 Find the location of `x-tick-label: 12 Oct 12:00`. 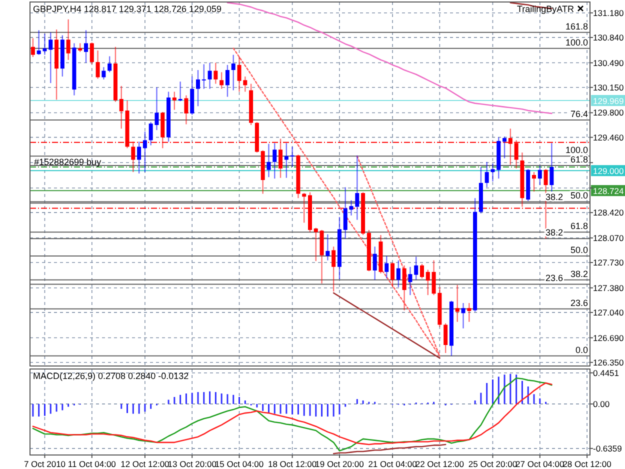

x-tick-label: 12 Oct 12:00 is located at coordinates (145, 464).